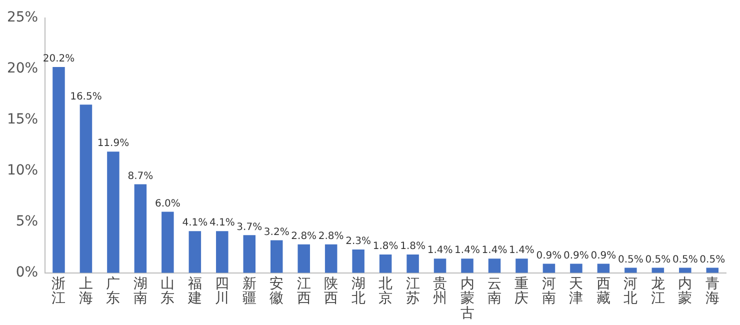 This screenshot has height=325, width=740. What do you see at coordinates (86, 96) in the screenshot?
I see `data-label: 16.5%` at bounding box center [86, 96].